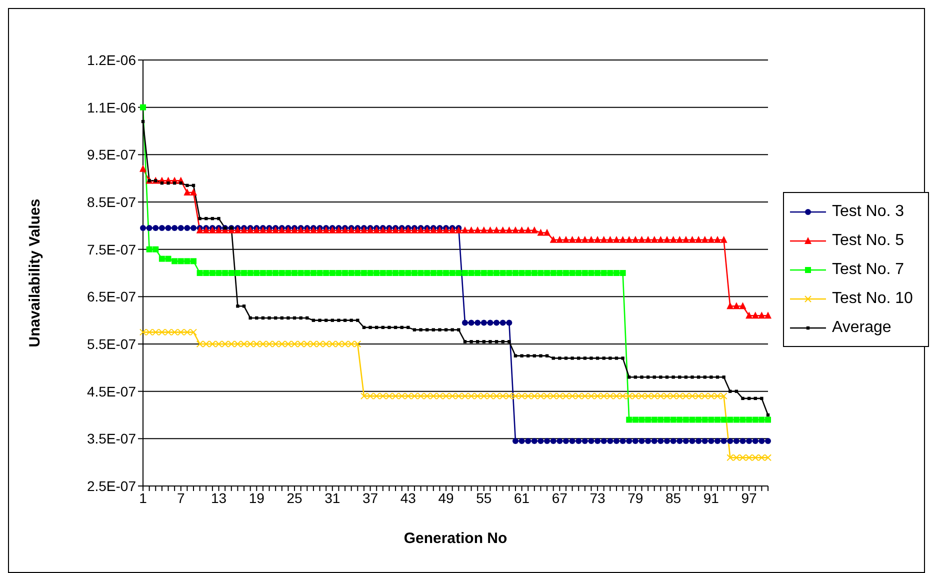 This screenshot has height=573, width=932. I want to click on x-tick-label: 7, so click(180, 498).